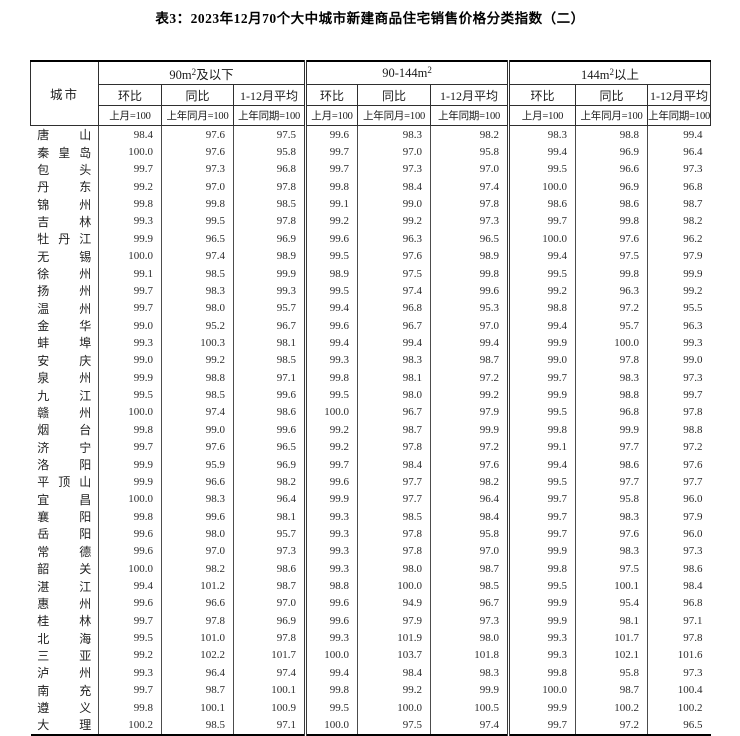  What do you see at coordinates (269, 516) in the screenshot?
I see `value-cell: 98.1` at bounding box center [269, 516].